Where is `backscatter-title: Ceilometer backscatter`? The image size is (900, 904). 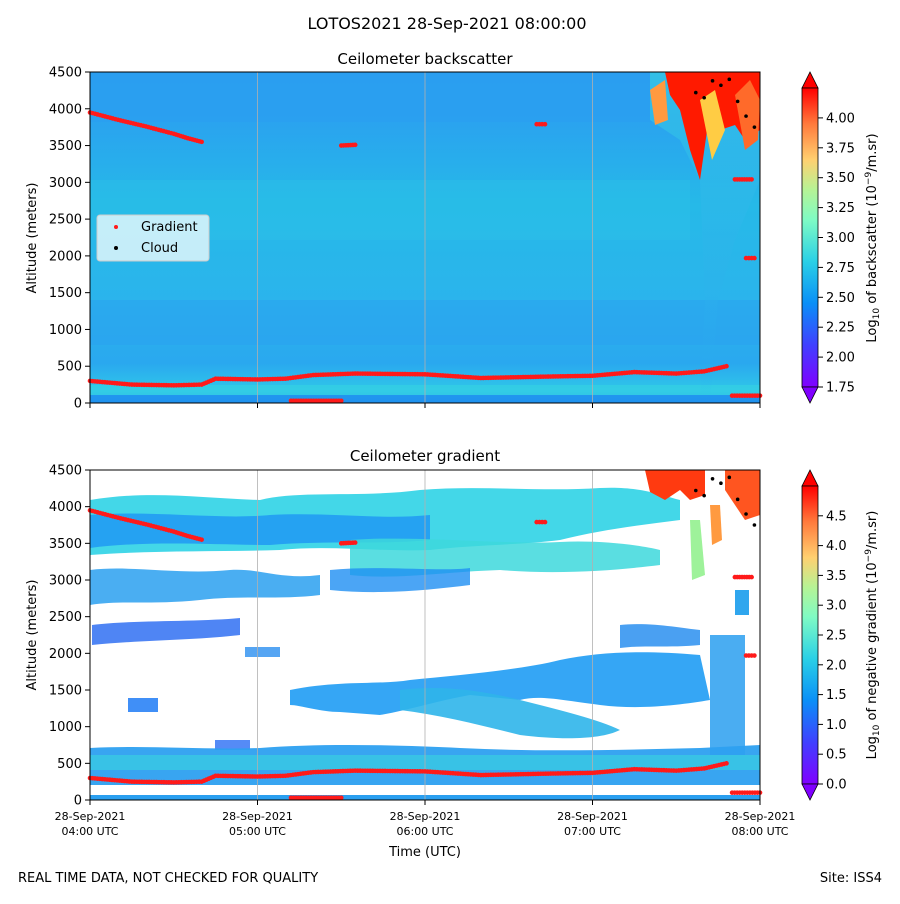 backscatter-title: Ceilometer backscatter is located at coordinates (425, 59).